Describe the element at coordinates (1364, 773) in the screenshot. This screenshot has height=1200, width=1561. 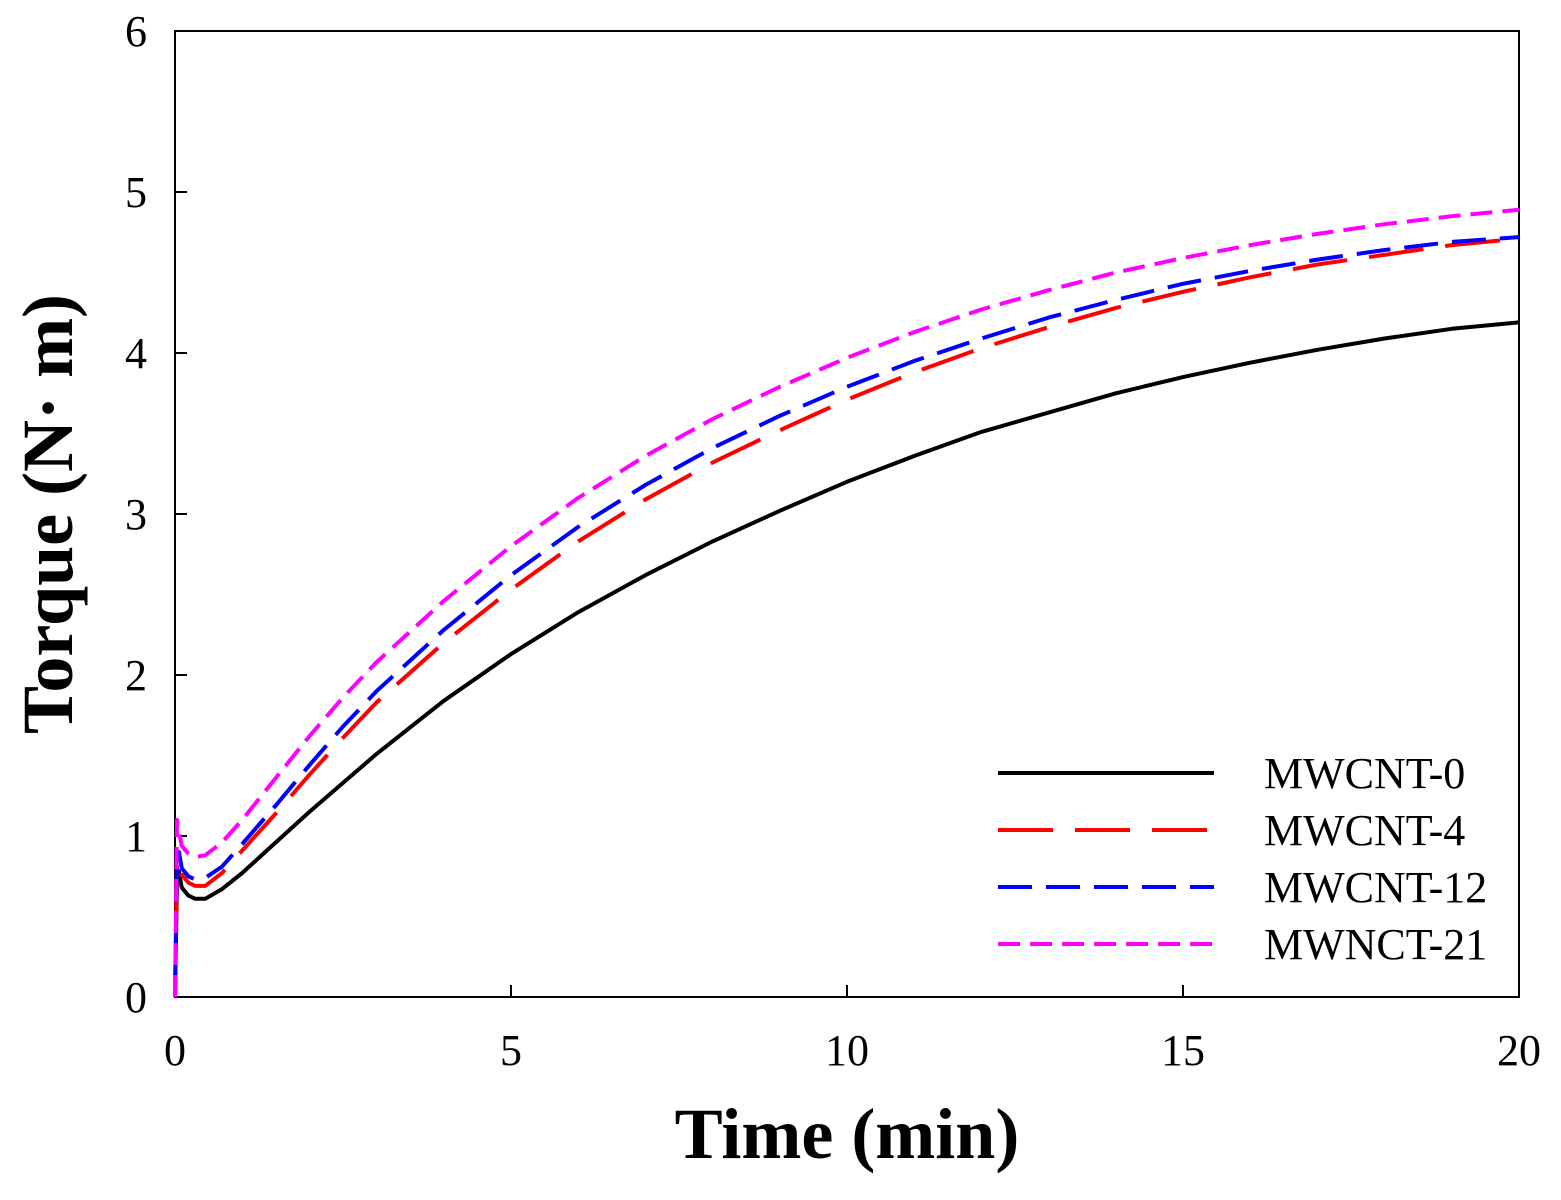
I see `legend-label-mwcnt-0: MWCNT-0` at that location.